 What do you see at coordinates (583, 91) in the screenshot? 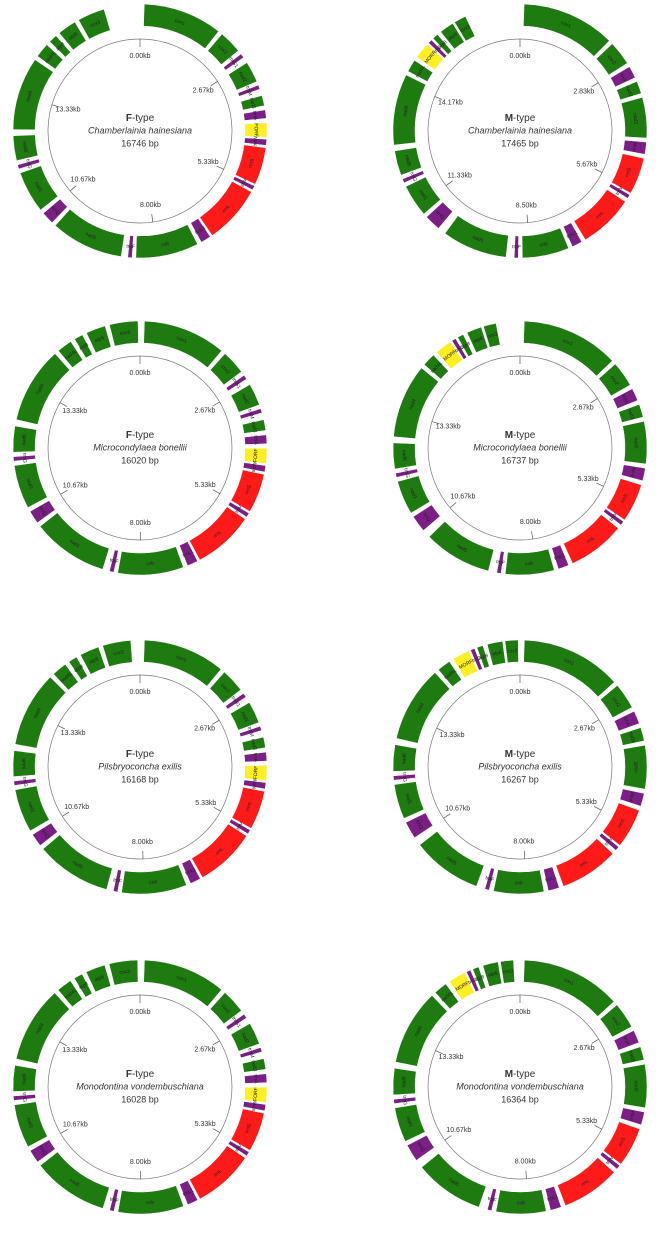
I see `scale-label: 2.83kb` at bounding box center [583, 91].